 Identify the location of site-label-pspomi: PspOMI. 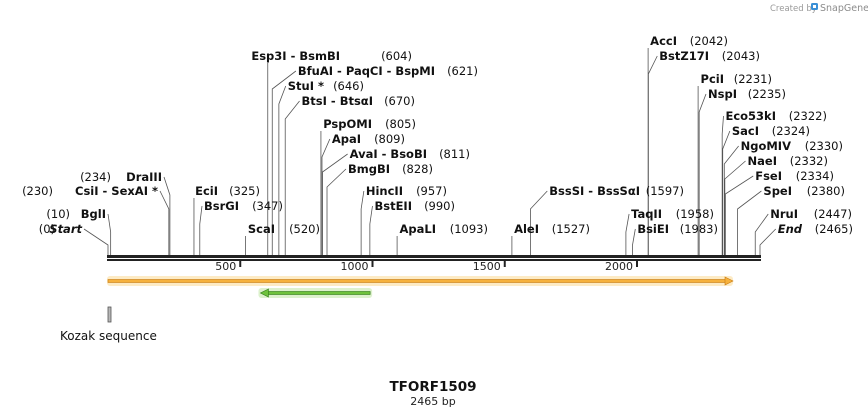
(347, 124).